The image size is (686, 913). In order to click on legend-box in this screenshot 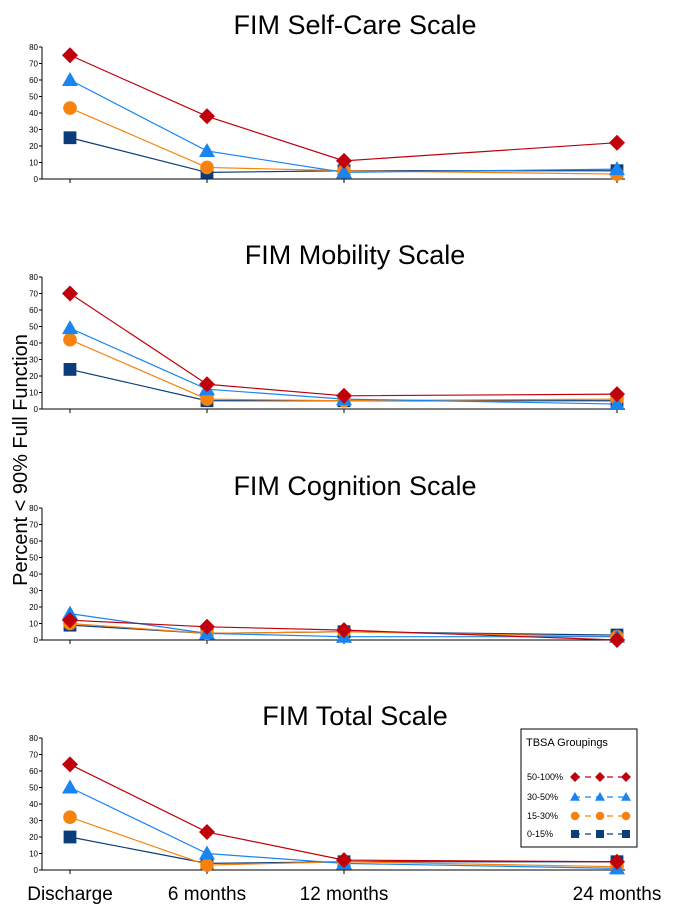, I will do `click(579, 788)`.